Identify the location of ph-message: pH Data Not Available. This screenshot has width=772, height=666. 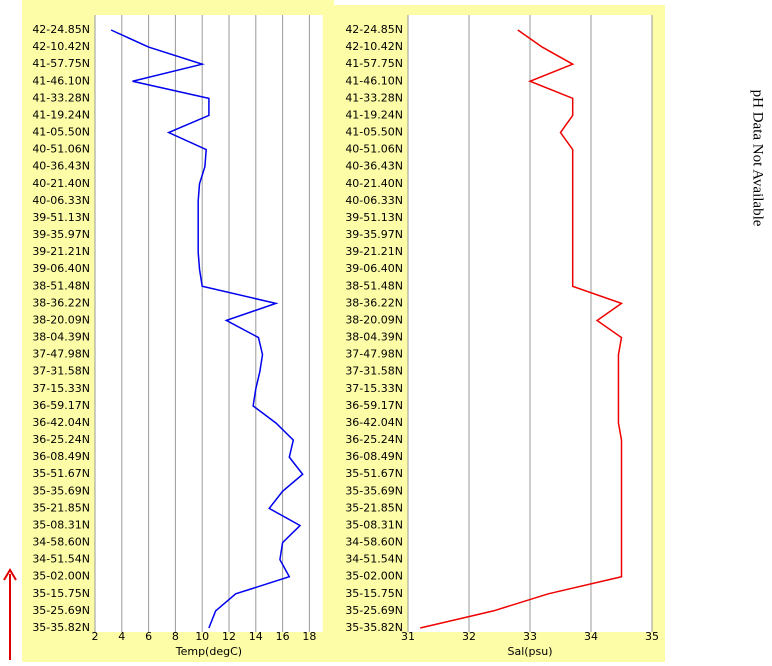
(758, 158).